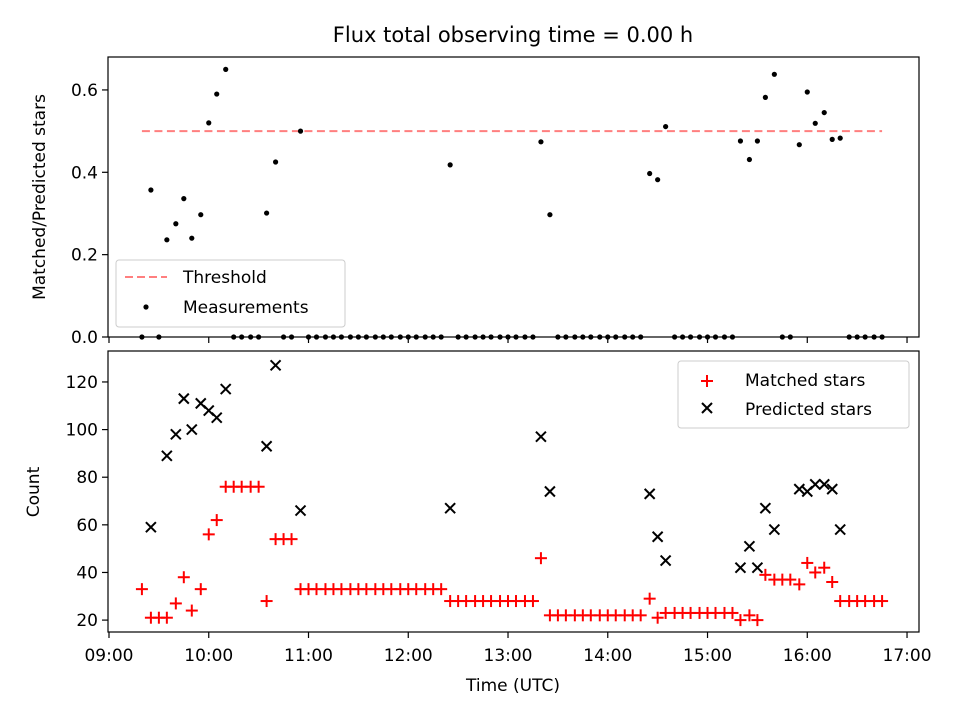 This screenshot has height=720, width=960. I want to click on ratio-y-tick-label: 0.2, so click(84, 256).